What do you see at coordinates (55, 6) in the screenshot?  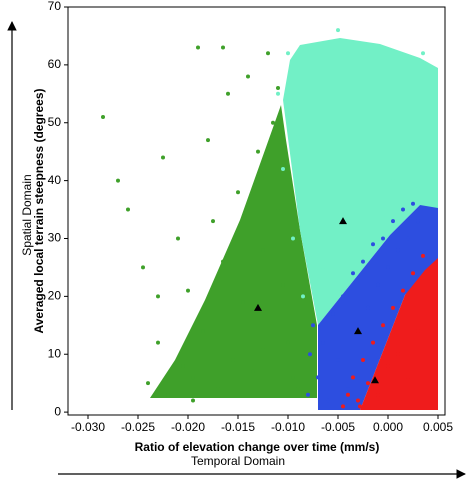 I see `y-tick-label: 70` at bounding box center [55, 6].